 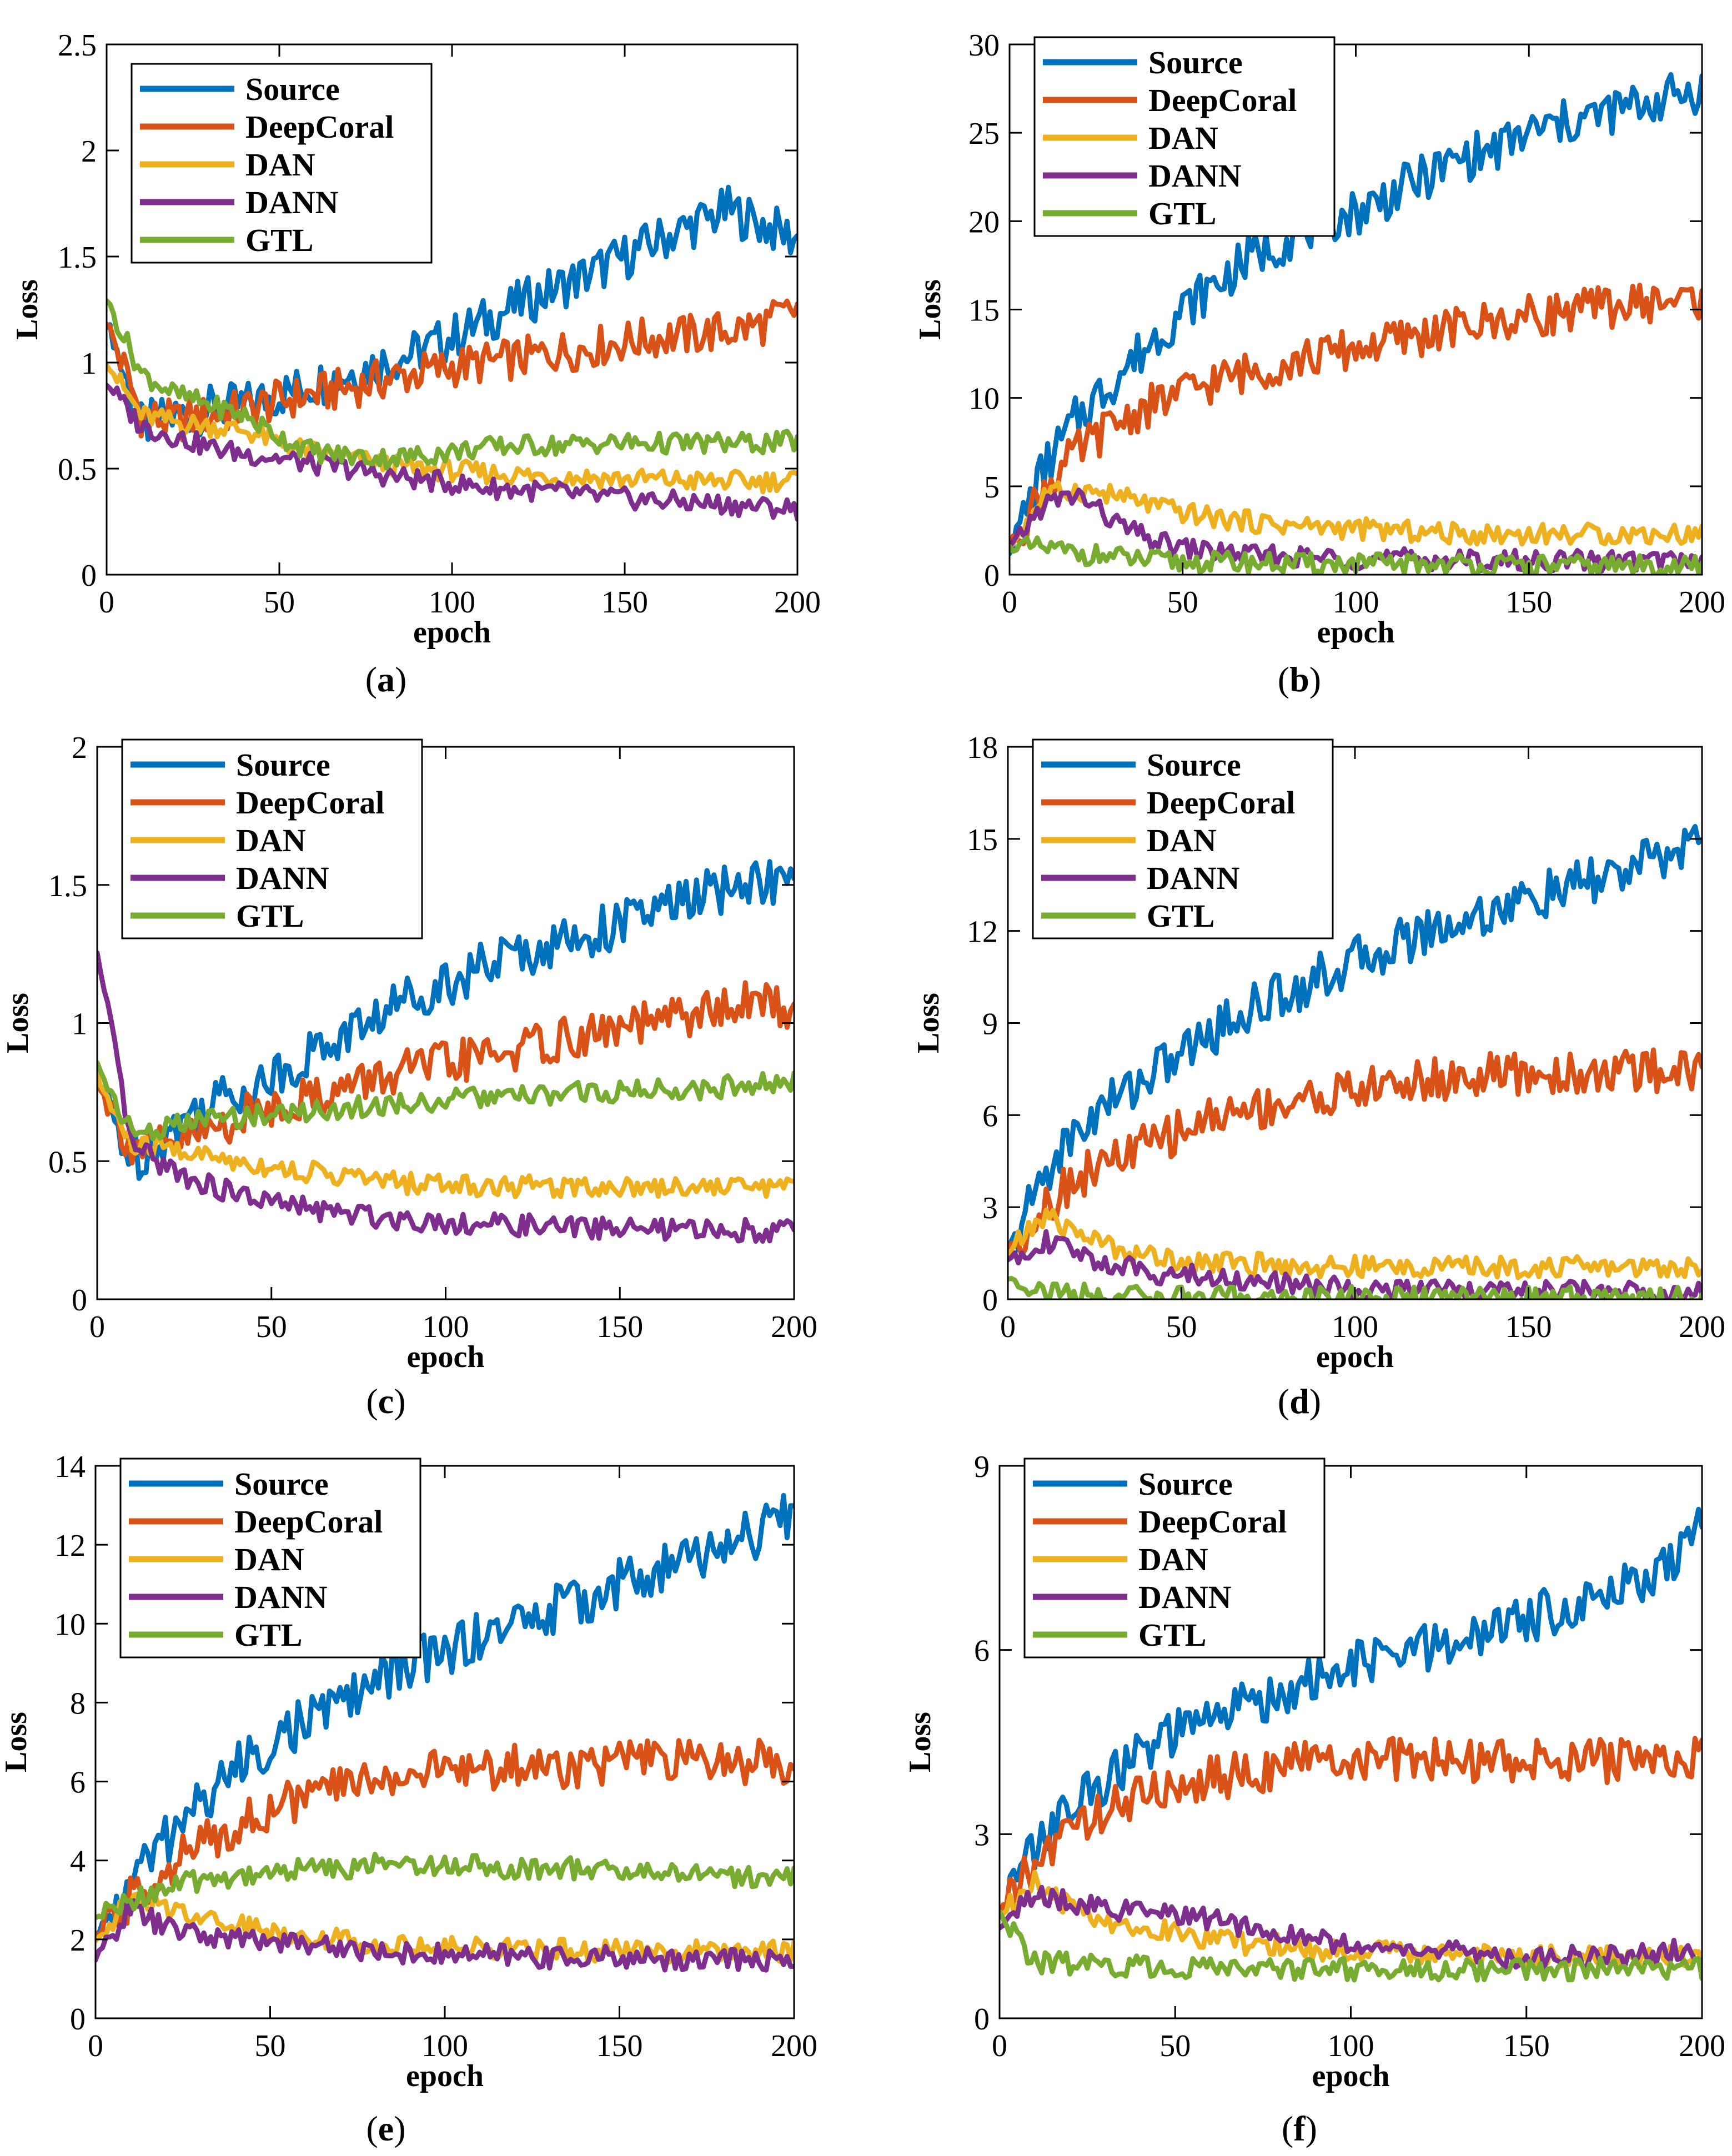 What do you see at coordinates (386, 1401) in the screenshot?
I see `panel-caption: (c)` at bounding box center [386, 1401].